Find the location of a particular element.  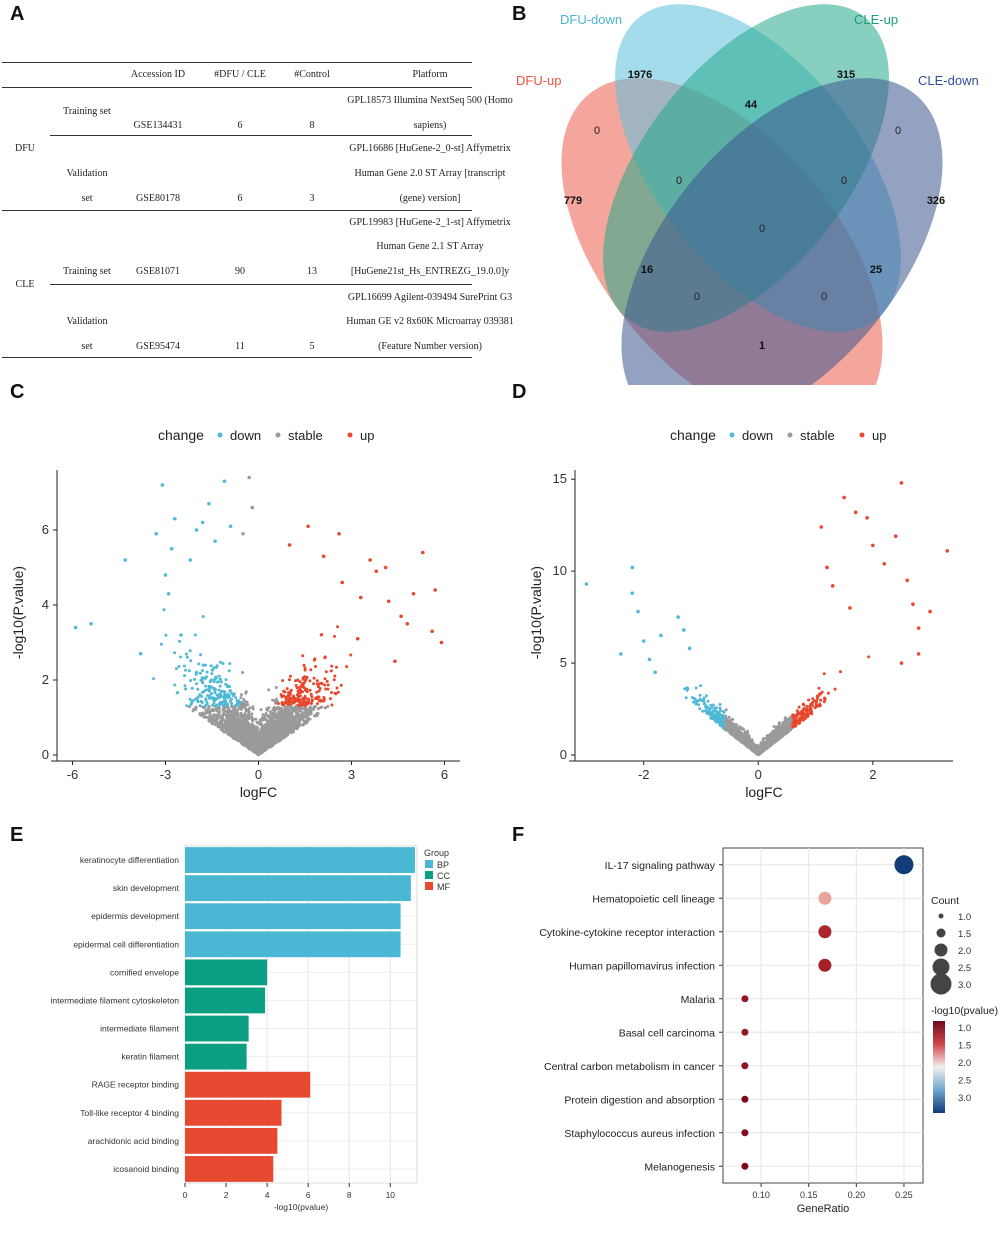

legend-label-BP: BP is located at coordinates (443, 865).